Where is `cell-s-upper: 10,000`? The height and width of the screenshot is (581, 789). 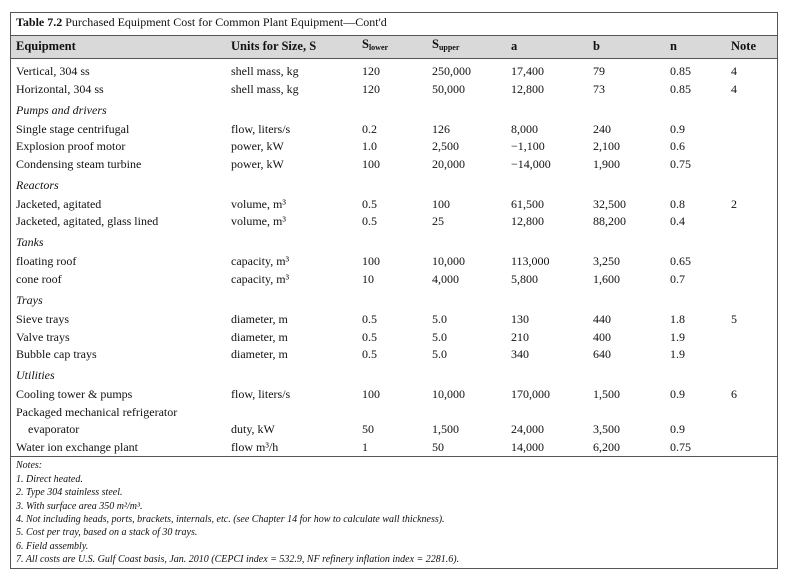
cell-s-upper: 10,000 is located at coordinates (448, 261).